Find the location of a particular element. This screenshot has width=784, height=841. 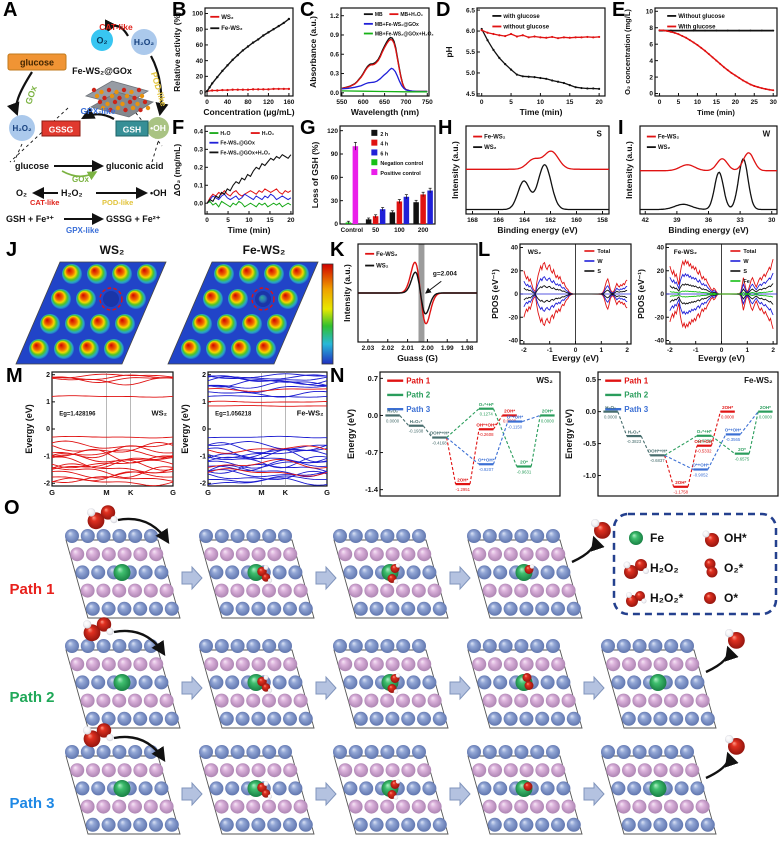

oh-label: •OH is located at coordinates (158, 128).